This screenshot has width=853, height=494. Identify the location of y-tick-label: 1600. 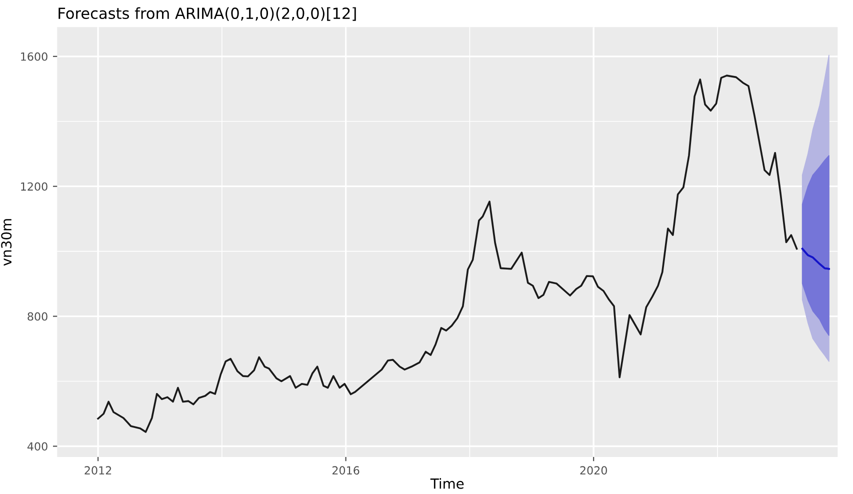
(34, 56).